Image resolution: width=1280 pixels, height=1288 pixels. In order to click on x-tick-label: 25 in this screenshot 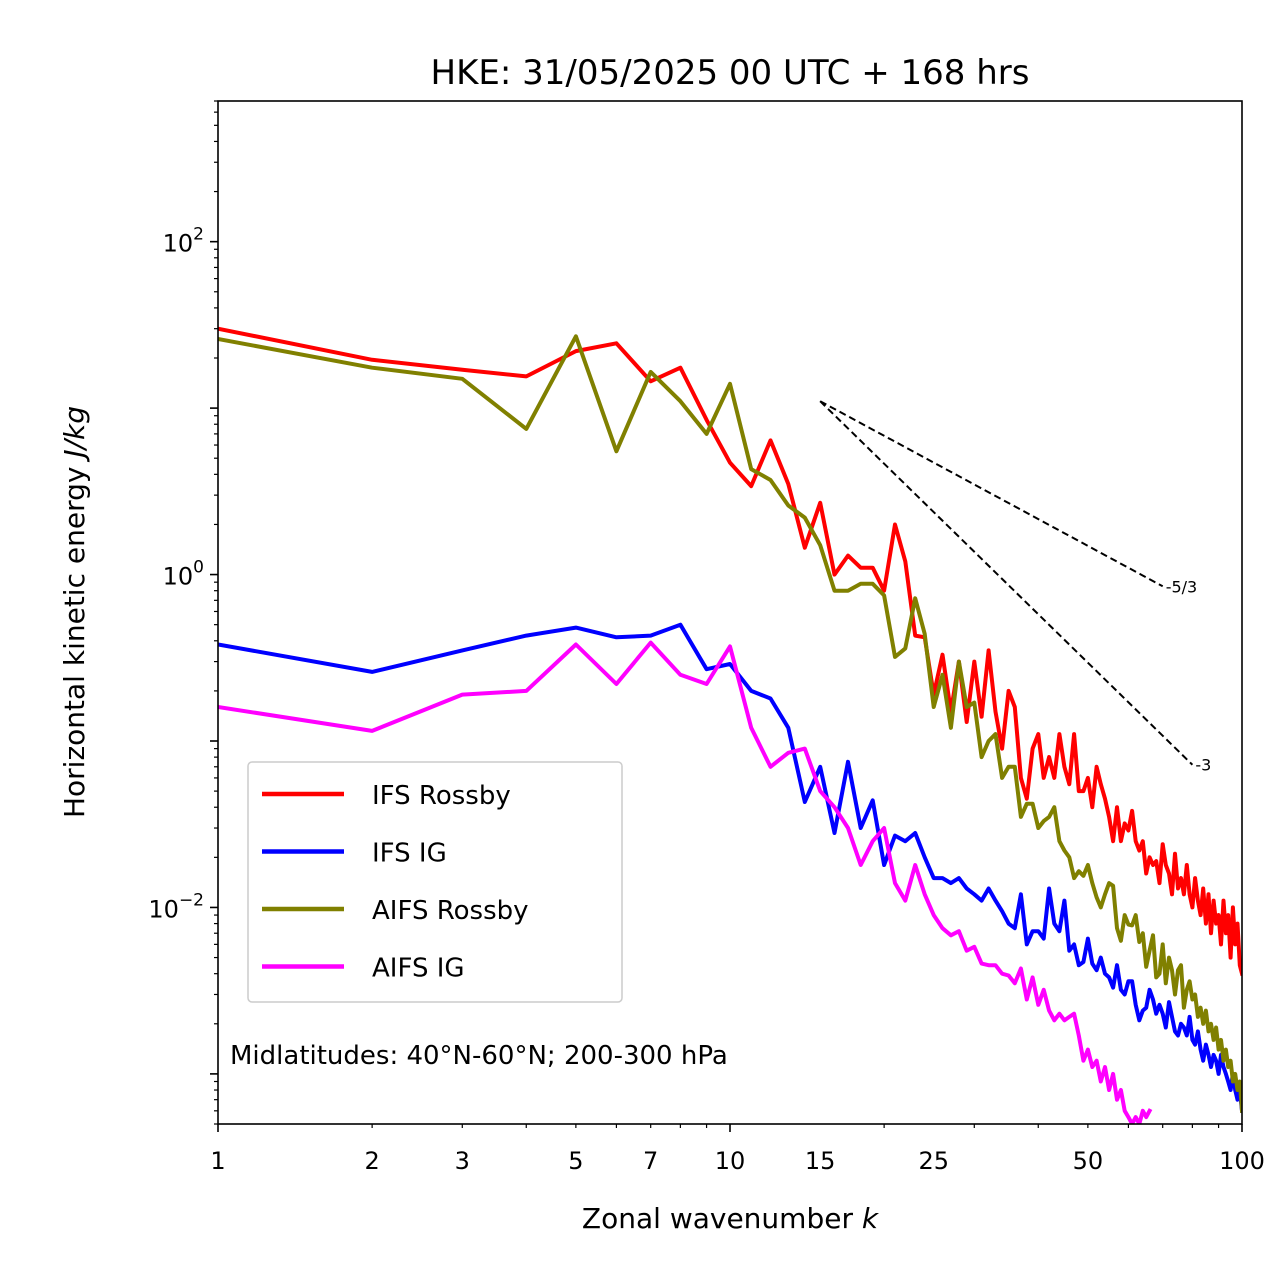, I will do `click(933, 1161)`.